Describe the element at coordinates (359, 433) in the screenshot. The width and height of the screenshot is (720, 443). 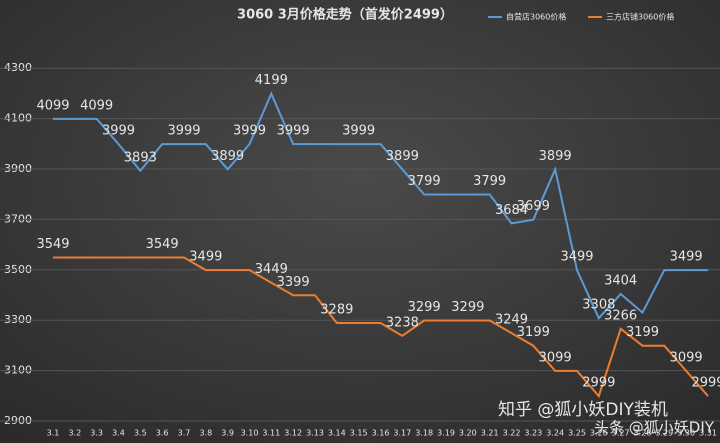
I see `x-tick-label: 3.15` at that location.